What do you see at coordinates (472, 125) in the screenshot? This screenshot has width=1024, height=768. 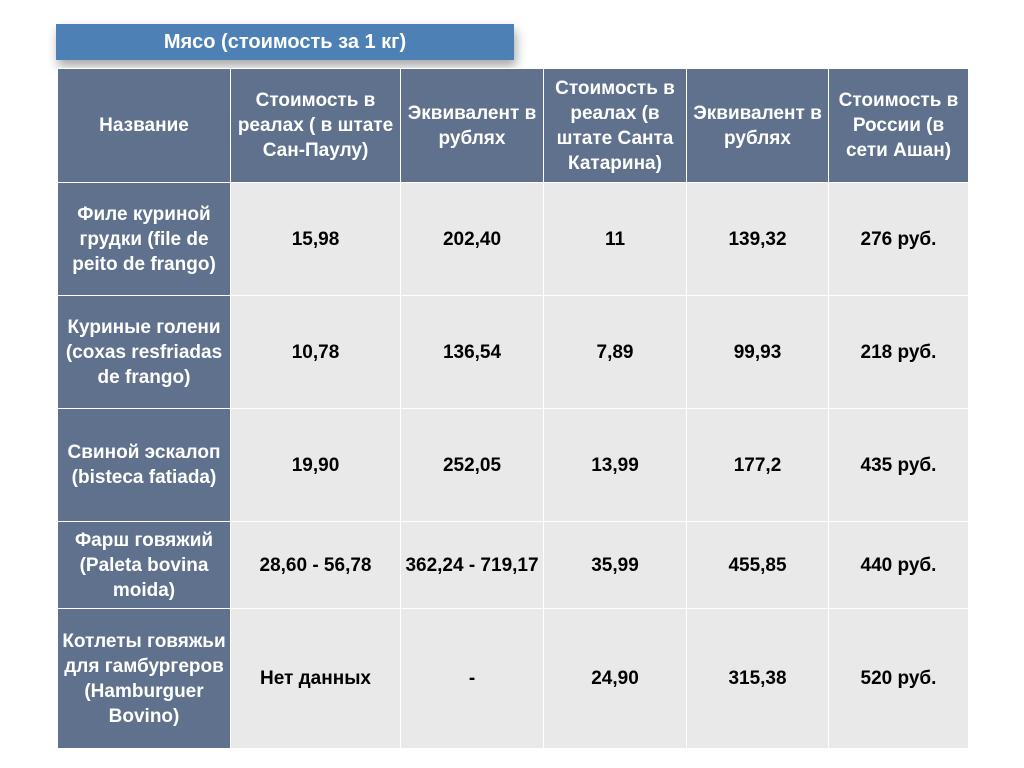 I see `header-rub-equivalent-sp: Эквивалент в рублях` at bounding box center [472, 125].